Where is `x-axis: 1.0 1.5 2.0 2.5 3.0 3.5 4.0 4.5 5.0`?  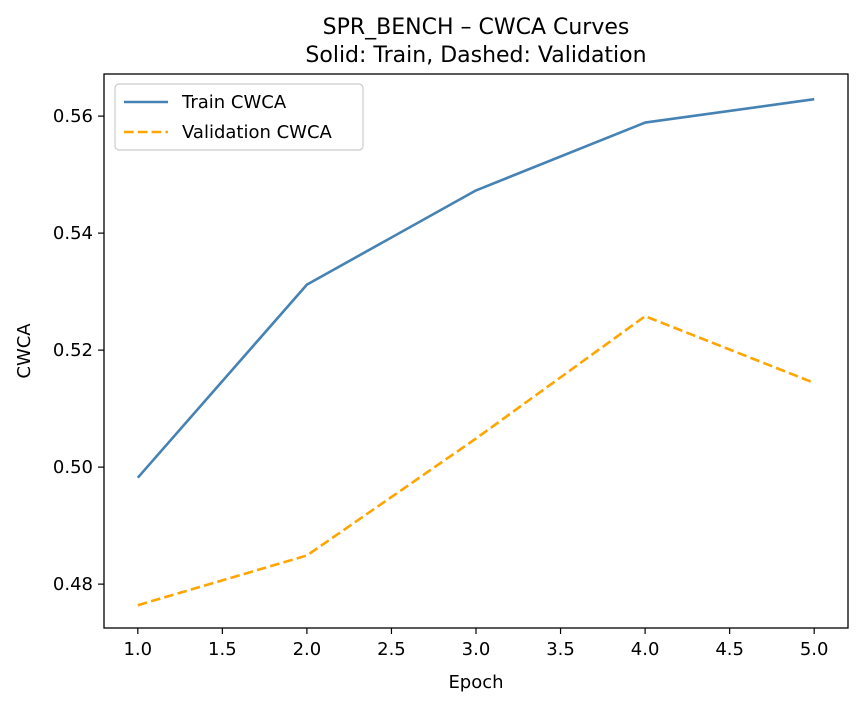 x-axis: 1.0 1.5 2.0 2.5 3.0 3.5 4.0 4.5 5.0 is located at coordinates (476, 644).